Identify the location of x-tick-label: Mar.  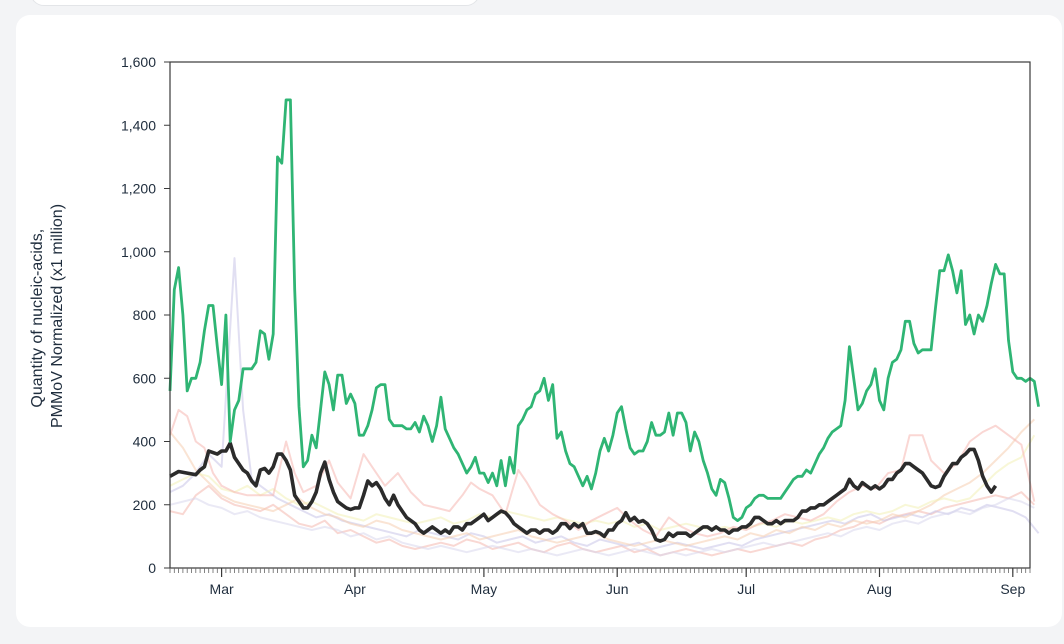
(222, 589).